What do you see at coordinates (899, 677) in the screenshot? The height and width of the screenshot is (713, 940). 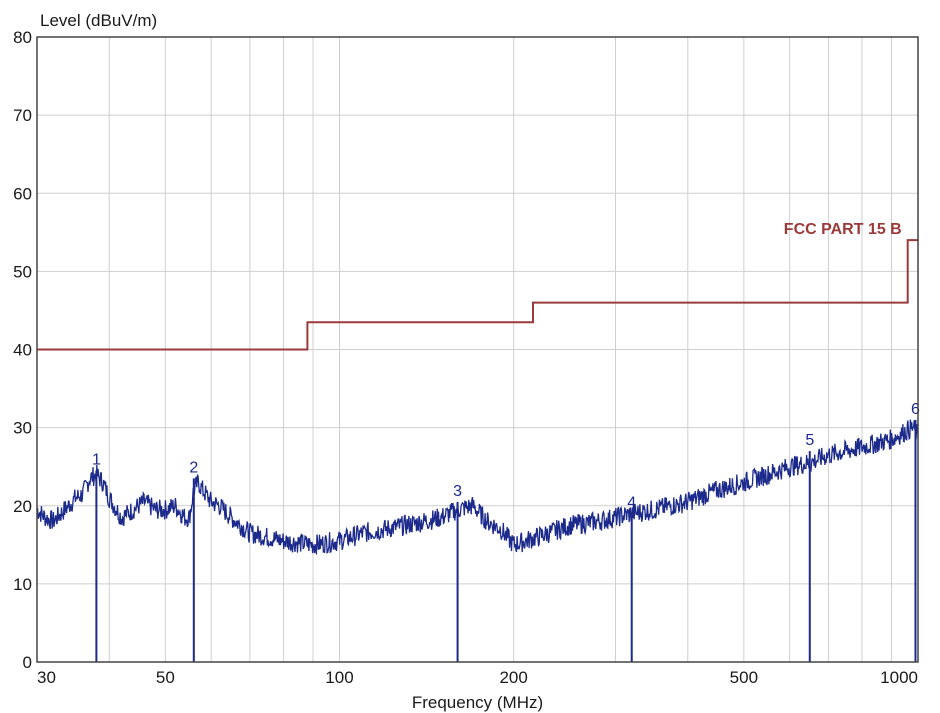 I see `x-tick-label: 1000` at bounding box center [899, 677].